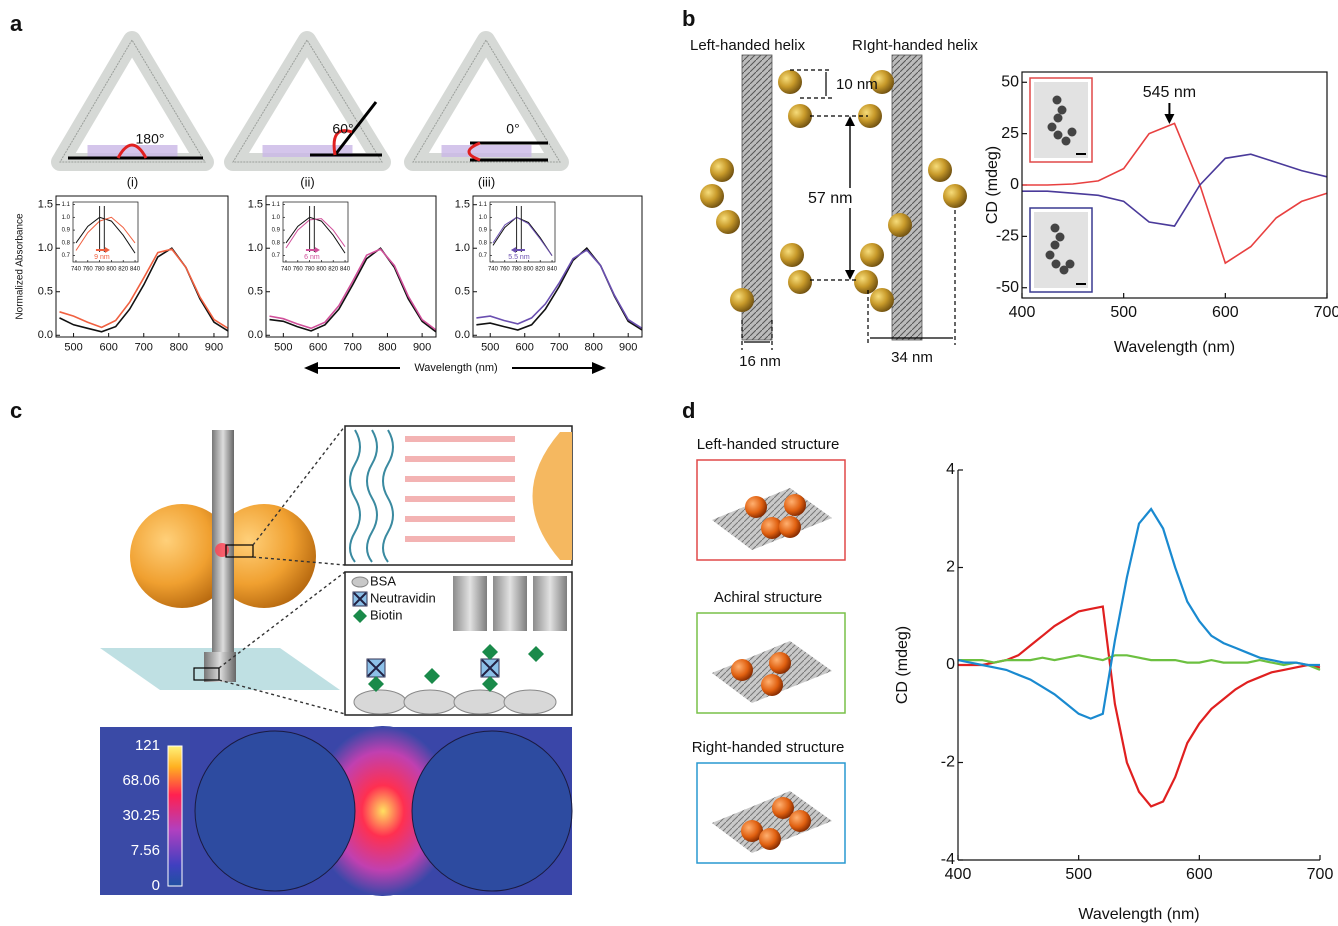 This screenshot has width=1338, height=926. I want to click on y-tick-label: 0.8, so click(66, 243).